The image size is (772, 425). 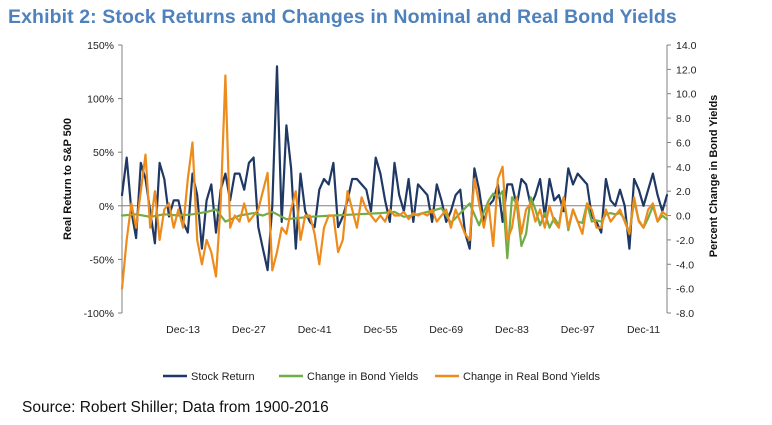 I want to click on right-tick-label: -4.0, so click(x=685, y=265).